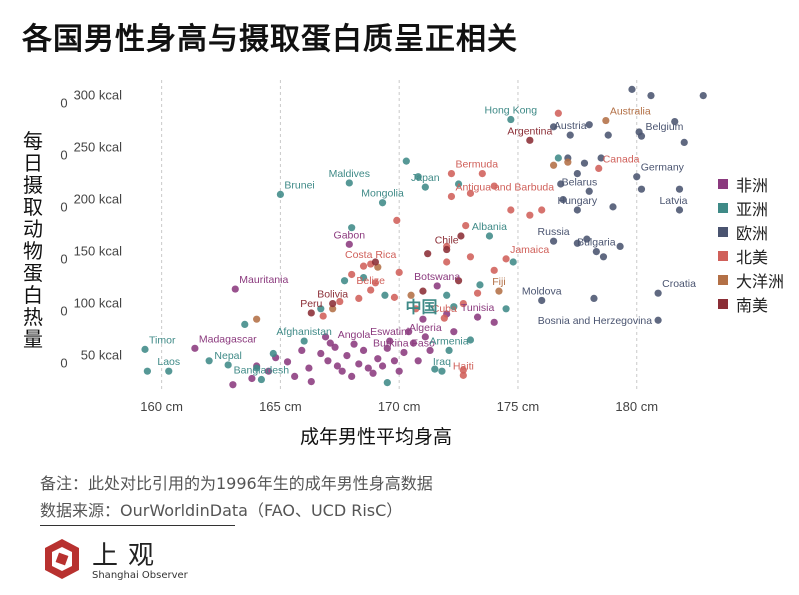  Describe the element at coordinates (751, 280) in the screenshot. I see `legend-item: 大洋洲` at that location.